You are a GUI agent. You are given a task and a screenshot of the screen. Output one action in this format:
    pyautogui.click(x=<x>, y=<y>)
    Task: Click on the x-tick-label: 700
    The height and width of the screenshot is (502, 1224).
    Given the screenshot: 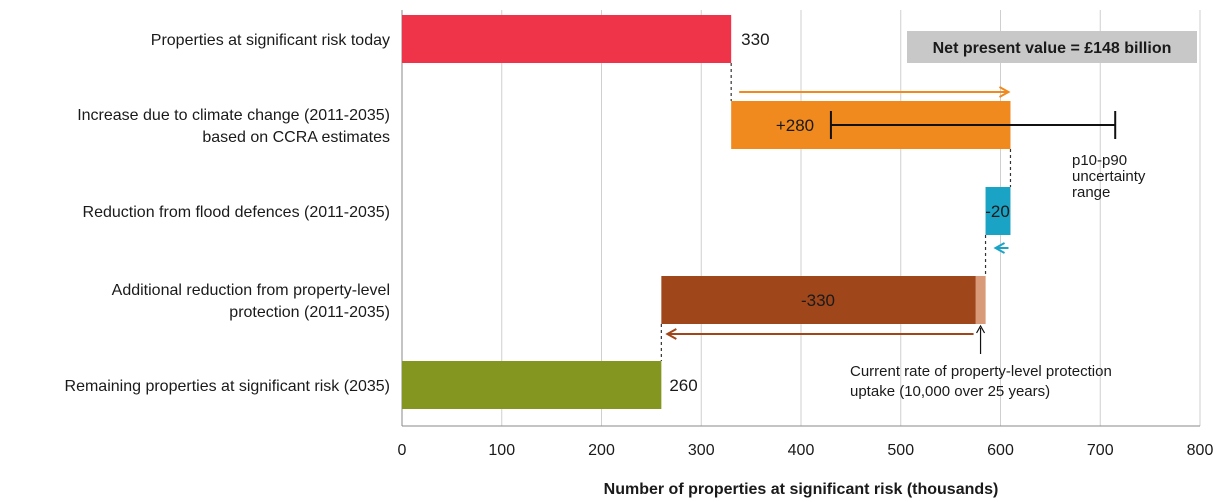 What is the action you would take?
    pyautogui.click(x=1100, y=450)
    